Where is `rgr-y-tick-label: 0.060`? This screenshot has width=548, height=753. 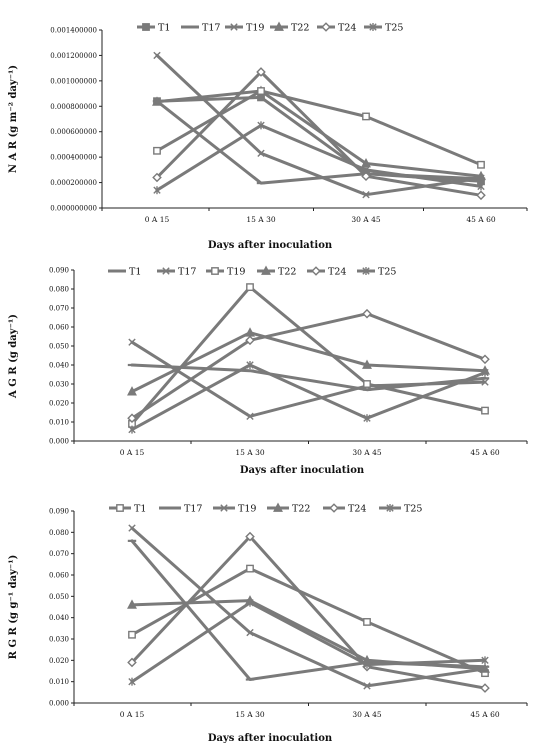
rgr-y-tick-label: 0.060 is located at coordinates (59, 576).